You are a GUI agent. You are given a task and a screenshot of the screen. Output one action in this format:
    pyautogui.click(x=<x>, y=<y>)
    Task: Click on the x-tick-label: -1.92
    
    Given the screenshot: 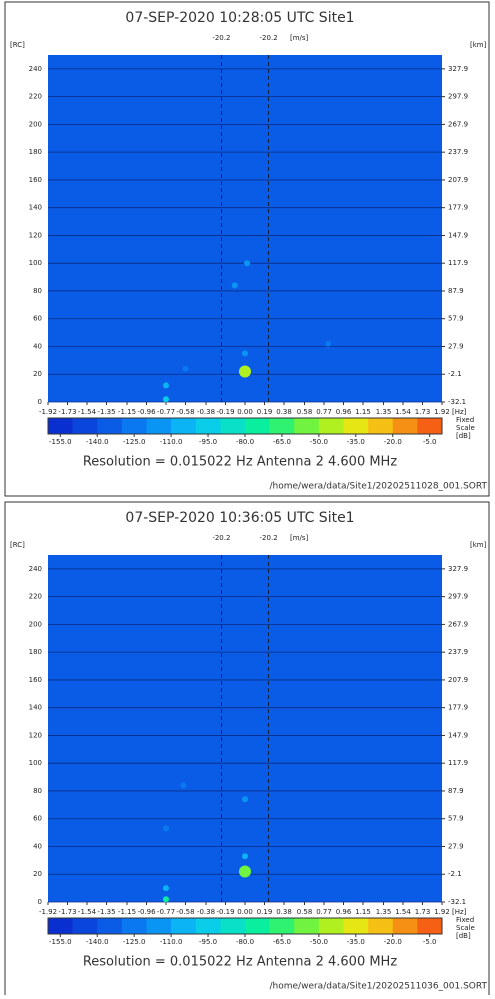 What is the action you would take?
    pyautogui.click(x=48, y=412)
    